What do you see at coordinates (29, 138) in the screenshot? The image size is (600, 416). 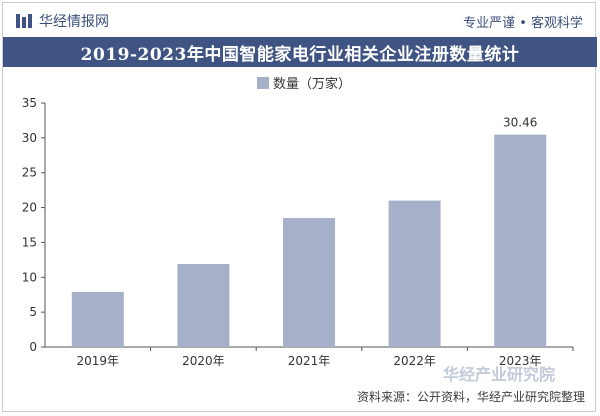 I see `y-tick-label: 30` at bounding box center [29, 138].